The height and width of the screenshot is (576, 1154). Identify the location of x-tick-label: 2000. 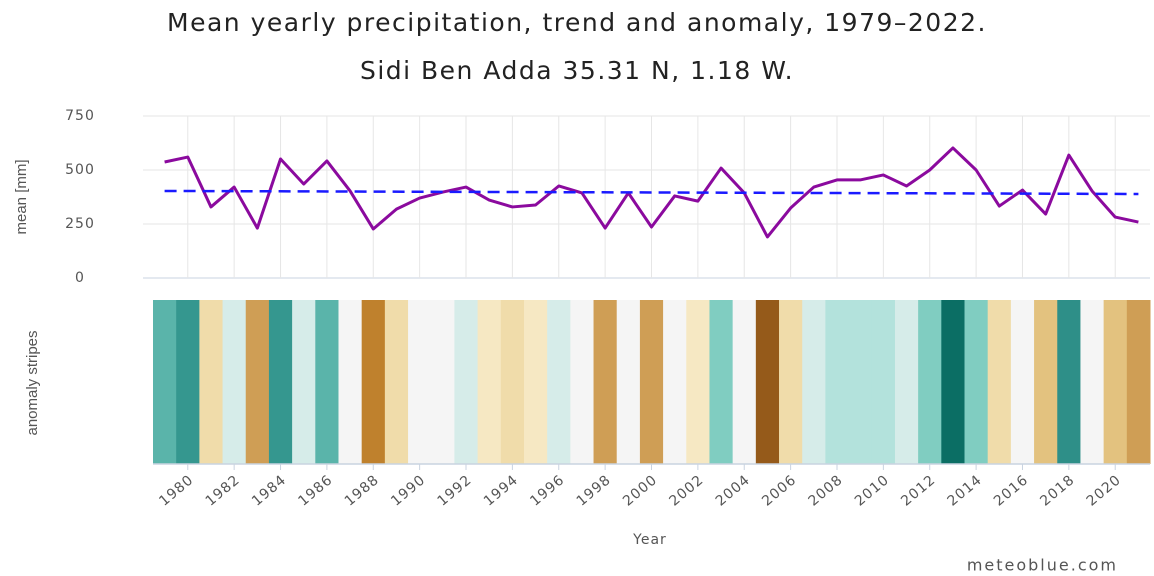
(640, 491).